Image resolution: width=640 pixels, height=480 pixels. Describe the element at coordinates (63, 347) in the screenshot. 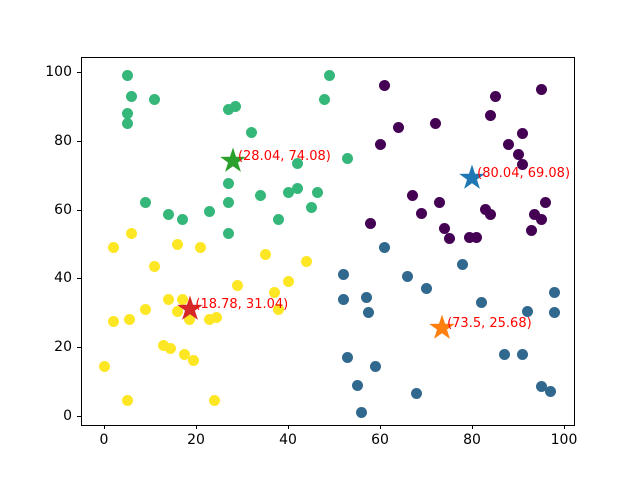

I see `y-tick-label: 20` at that location.